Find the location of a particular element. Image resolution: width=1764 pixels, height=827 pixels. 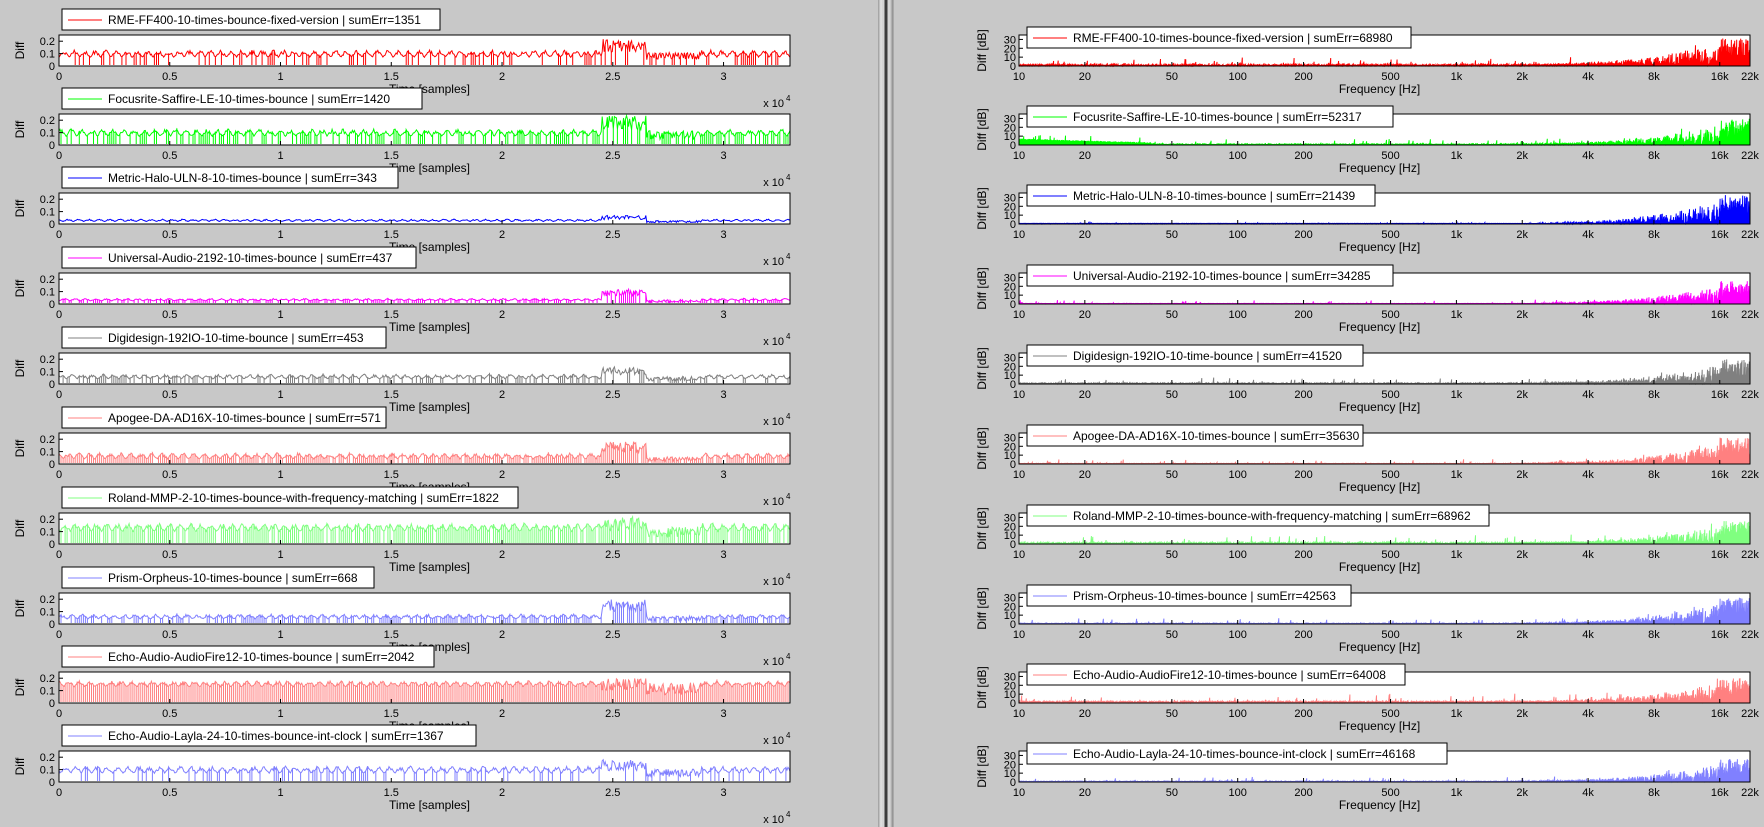

x-tick-label: 8k is located at coordinates (1654, 235).